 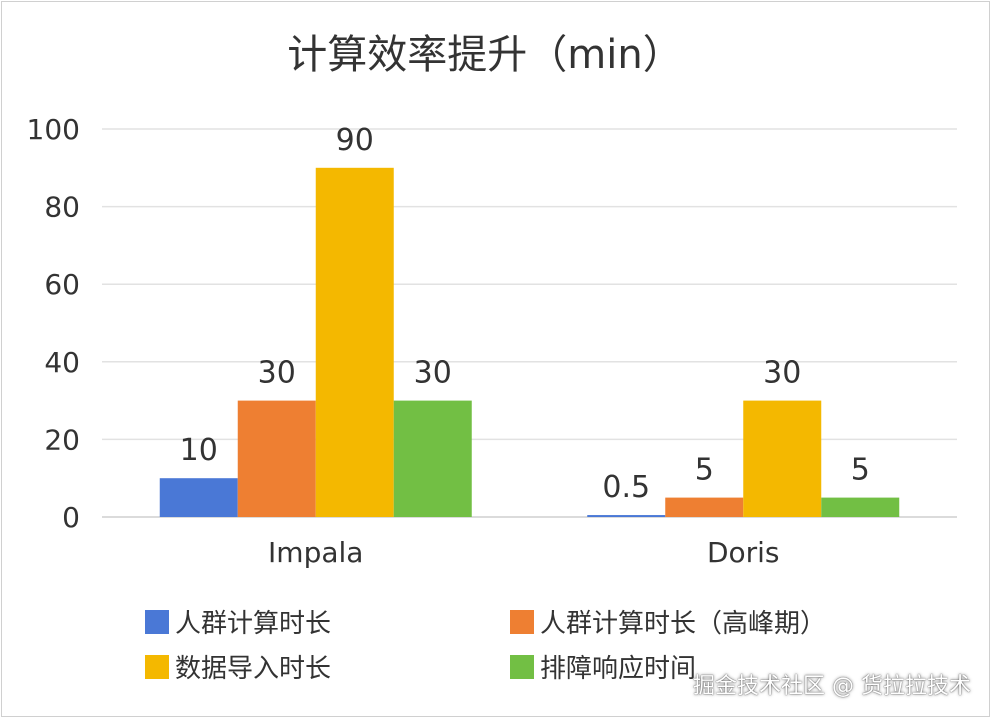 What do you see at coordinates (62, 362) in the screenshot?
I see `y-tick-label: 40` at bounding box center [62, 362].